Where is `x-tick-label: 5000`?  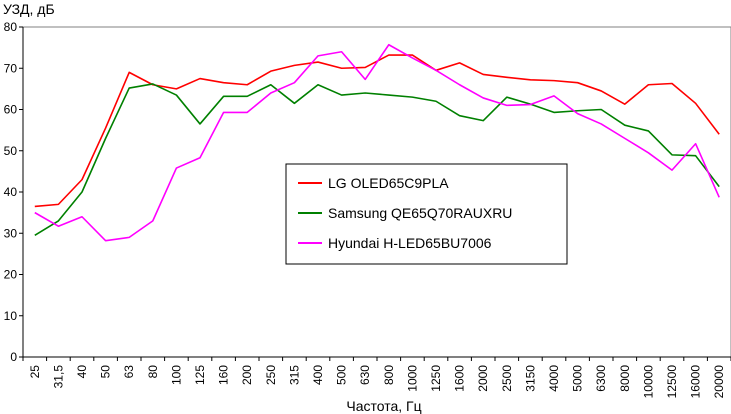
x-tick-label: 5000 is located at coordinates (578, 378).